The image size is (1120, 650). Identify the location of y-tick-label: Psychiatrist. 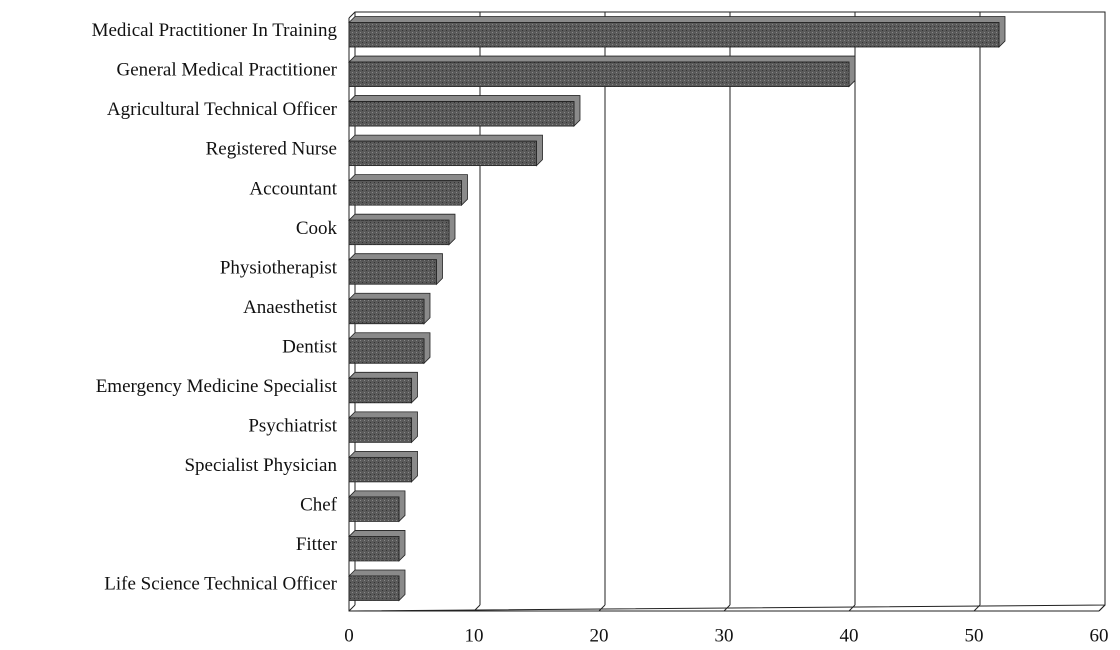
(292, 425).